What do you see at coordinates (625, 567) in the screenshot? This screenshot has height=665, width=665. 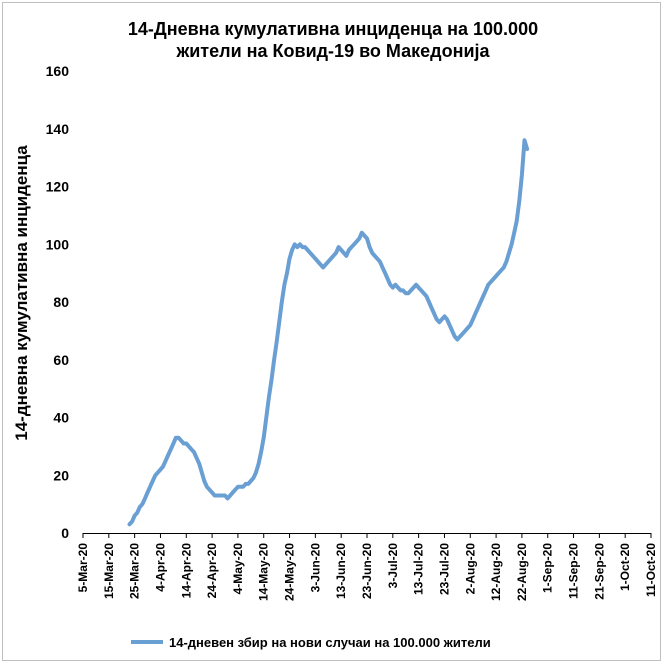 I see `x-tick-label: 1-Oct-20` at bounding box center [625, 567].